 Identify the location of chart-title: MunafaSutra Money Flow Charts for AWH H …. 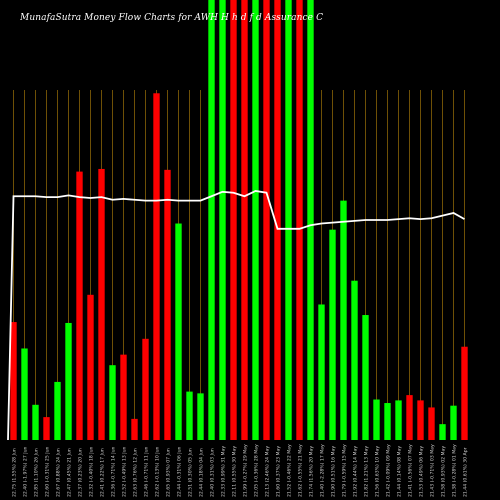
(172, 18).